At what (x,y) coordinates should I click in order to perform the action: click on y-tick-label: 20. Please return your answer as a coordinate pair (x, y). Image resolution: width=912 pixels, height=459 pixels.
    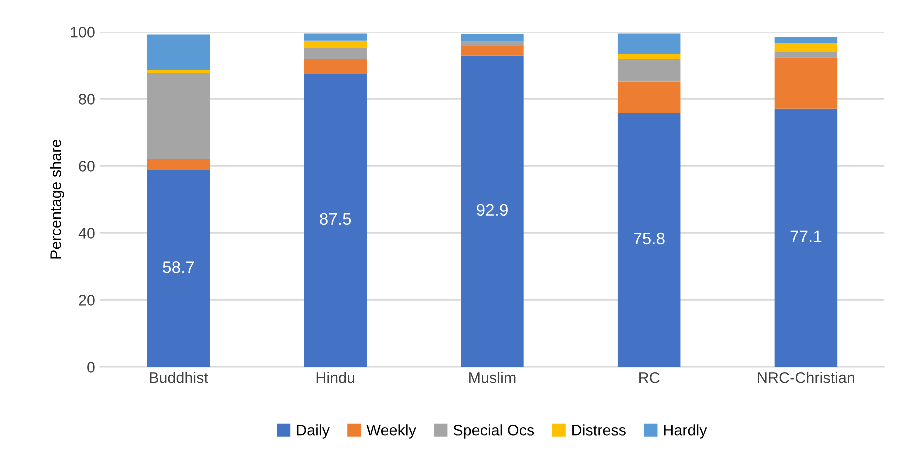
    Looking at the image, I should click on (87, 300).